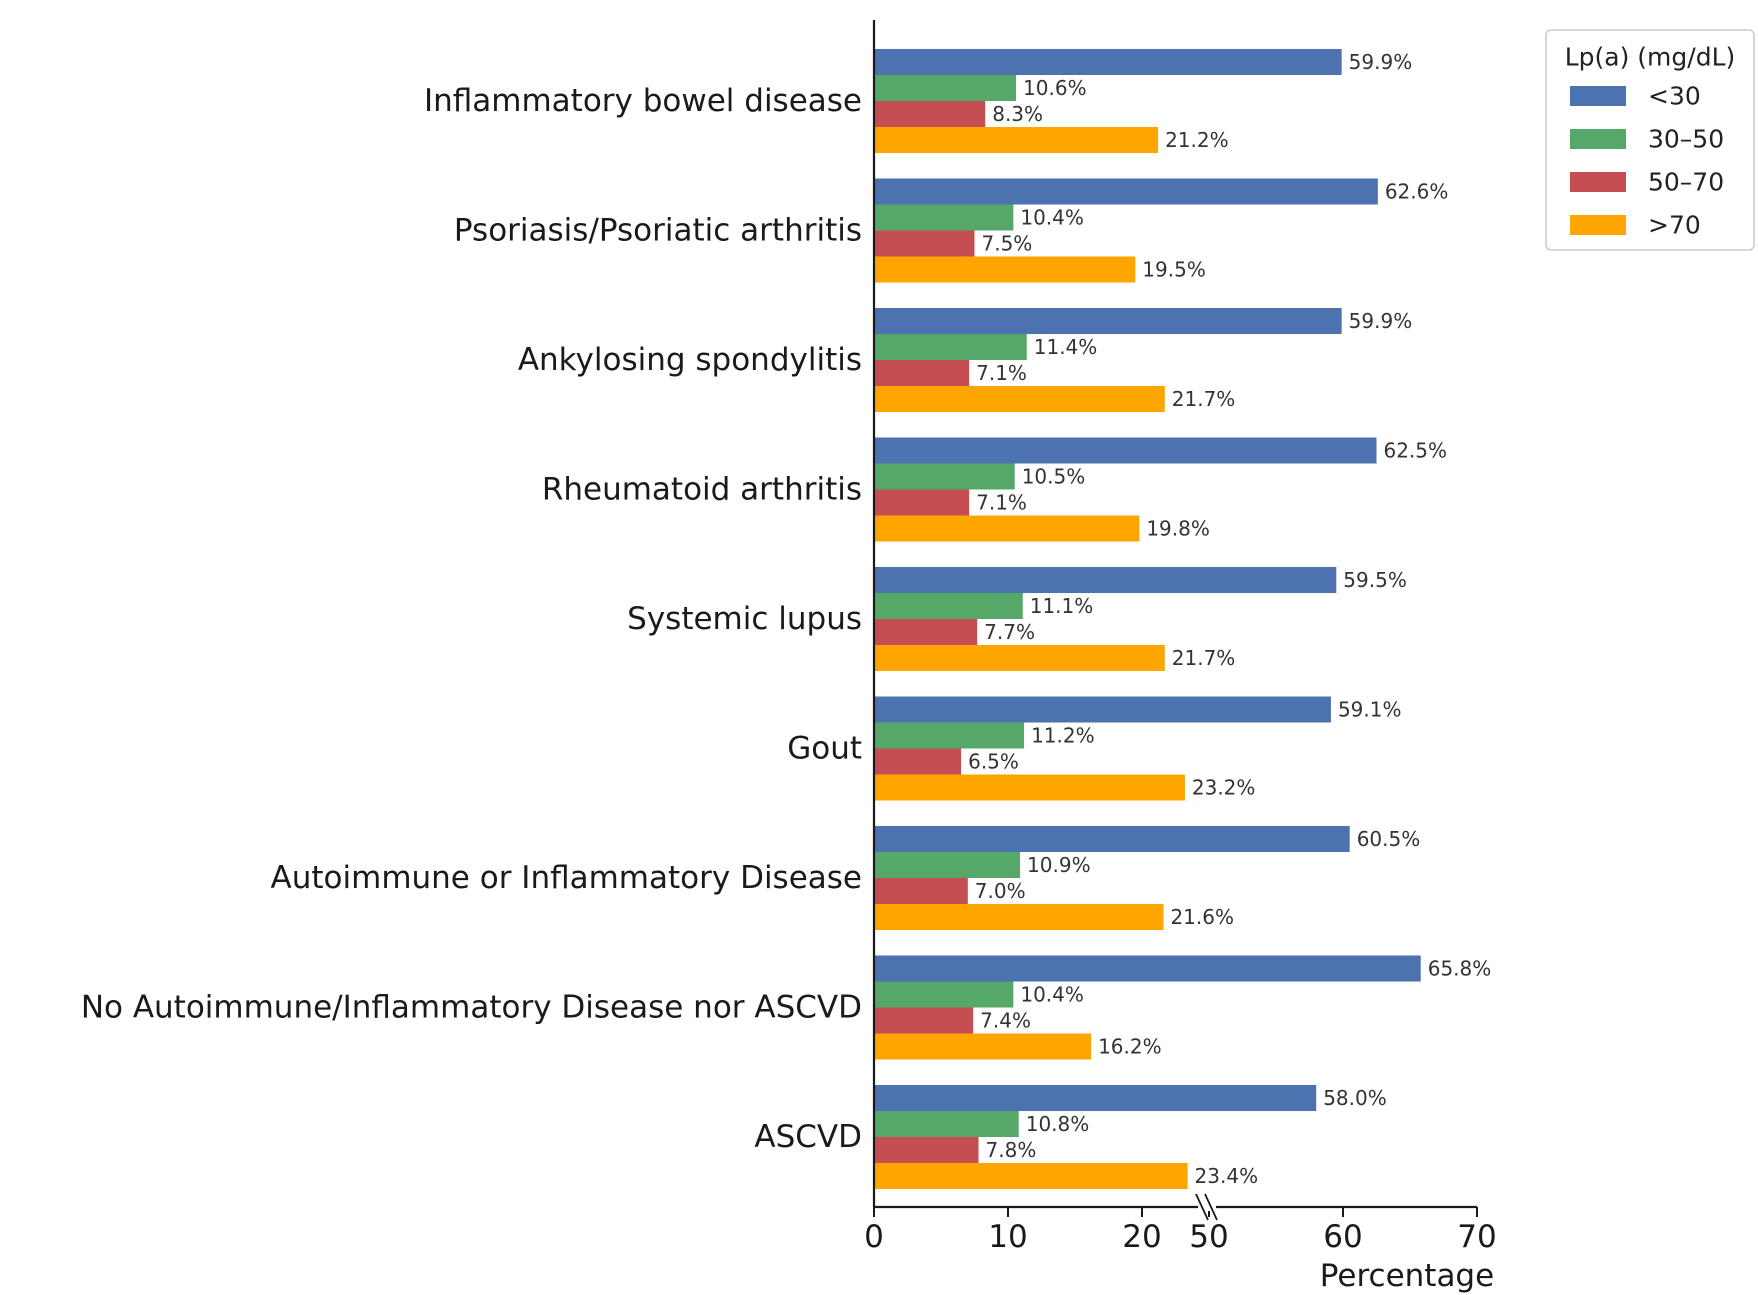 The image size is (1758, 1295). Describe the element at coordinates (1476, 1237) in the screenshot. I see `x-tick-label: 70` at that location.